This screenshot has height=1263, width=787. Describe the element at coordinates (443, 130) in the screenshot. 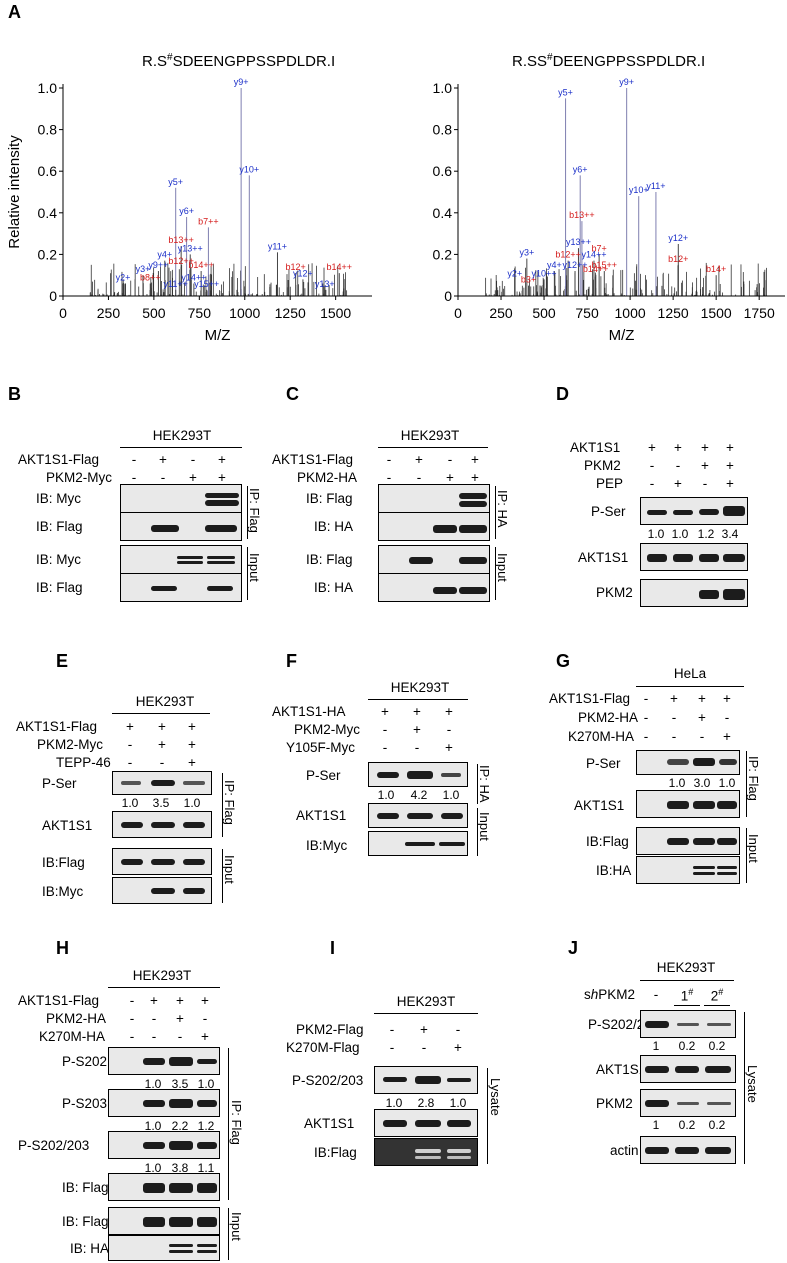

I see `y-tick-label: 0.8` at that location.